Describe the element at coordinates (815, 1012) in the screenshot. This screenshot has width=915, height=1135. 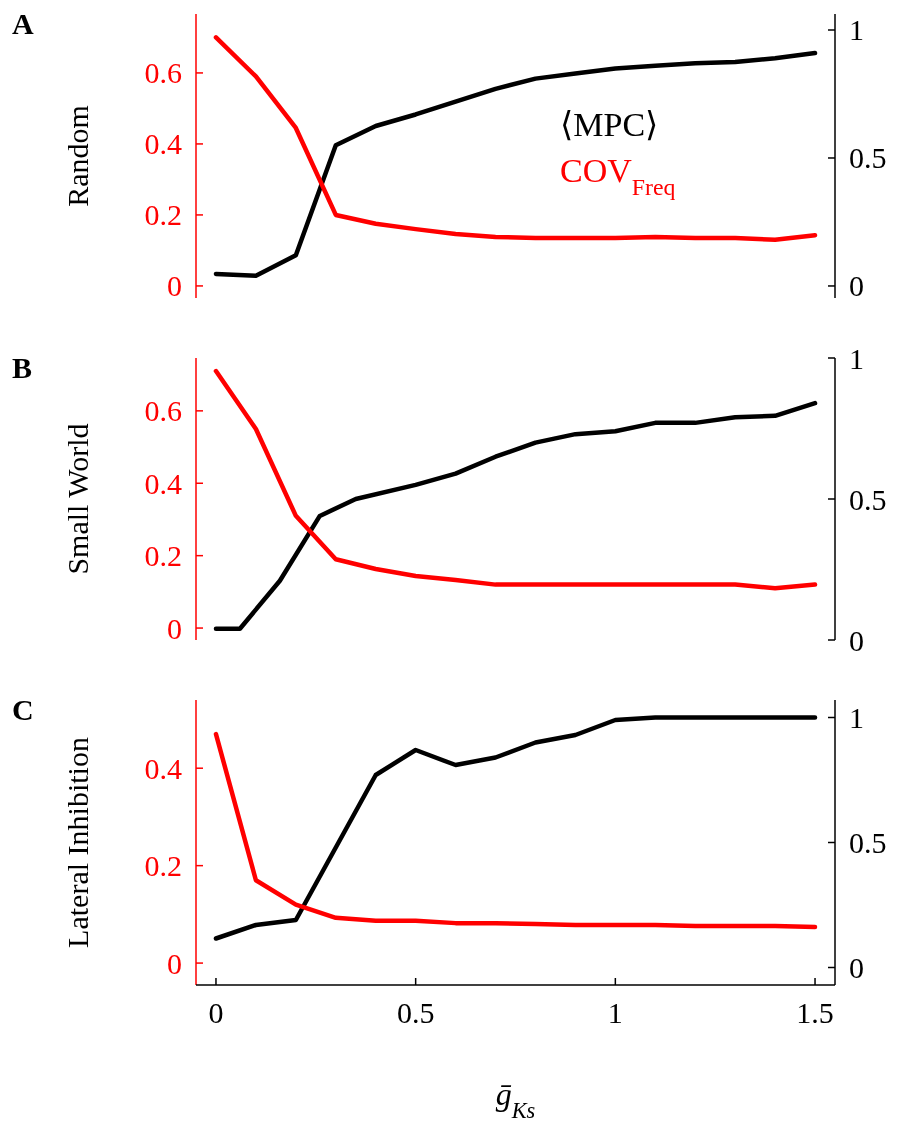
I see `x-tick-label: 1.5` at that location.